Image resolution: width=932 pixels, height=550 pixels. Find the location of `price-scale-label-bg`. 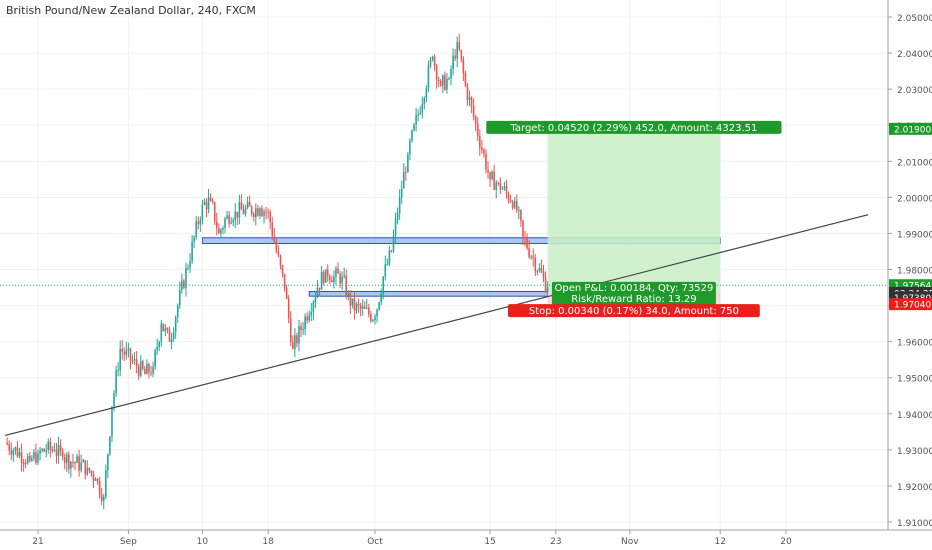

price-scale-label-bg is located at coordinates (910, 304).